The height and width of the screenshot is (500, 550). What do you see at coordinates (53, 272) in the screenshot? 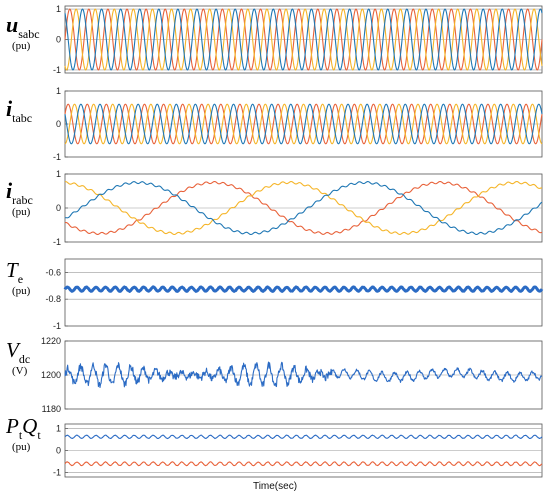
I see `tick-label: -0.6` at bounding box center [53, 272].